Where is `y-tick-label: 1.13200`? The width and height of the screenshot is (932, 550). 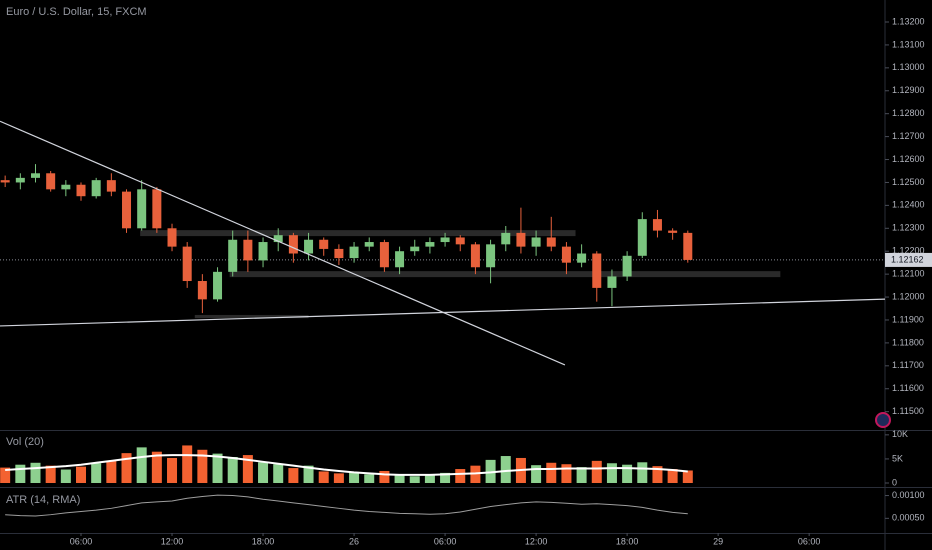
y-tick-label: 1.13200 is located at coordinates (908, 21).